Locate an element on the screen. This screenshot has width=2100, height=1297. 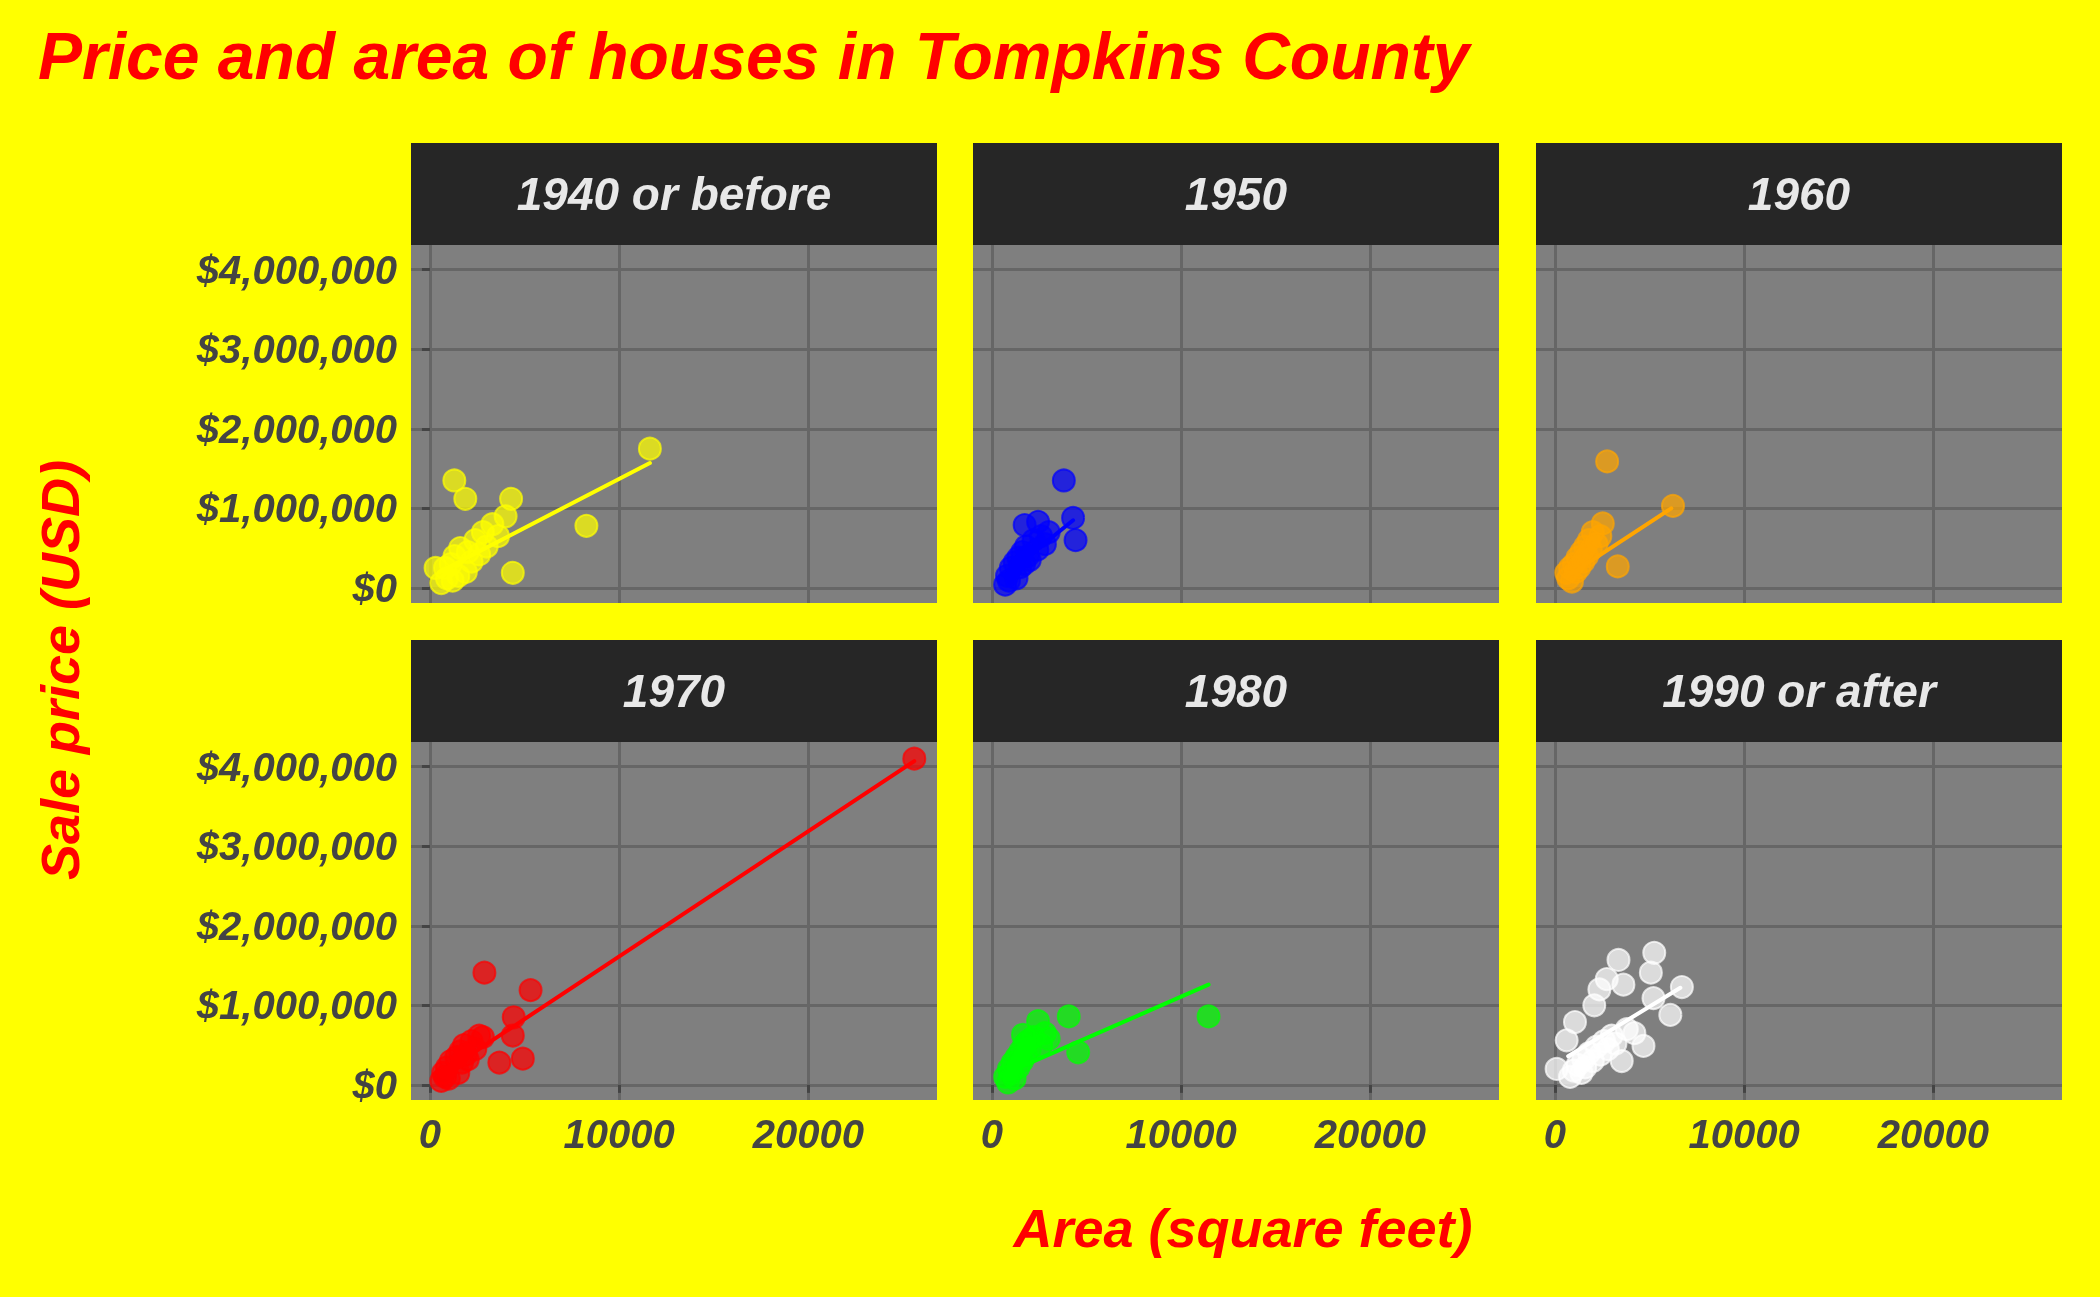
chart-title: 1980 is located at coordinates (1236, 691).